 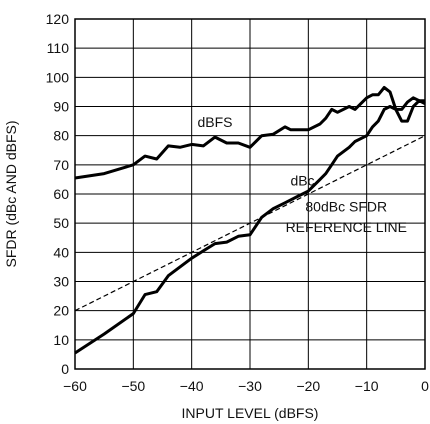 What do you see at coordinates (367, 386) in the screenshot?
I see `x-tick-label: −10` at bounding box center [367, 386].